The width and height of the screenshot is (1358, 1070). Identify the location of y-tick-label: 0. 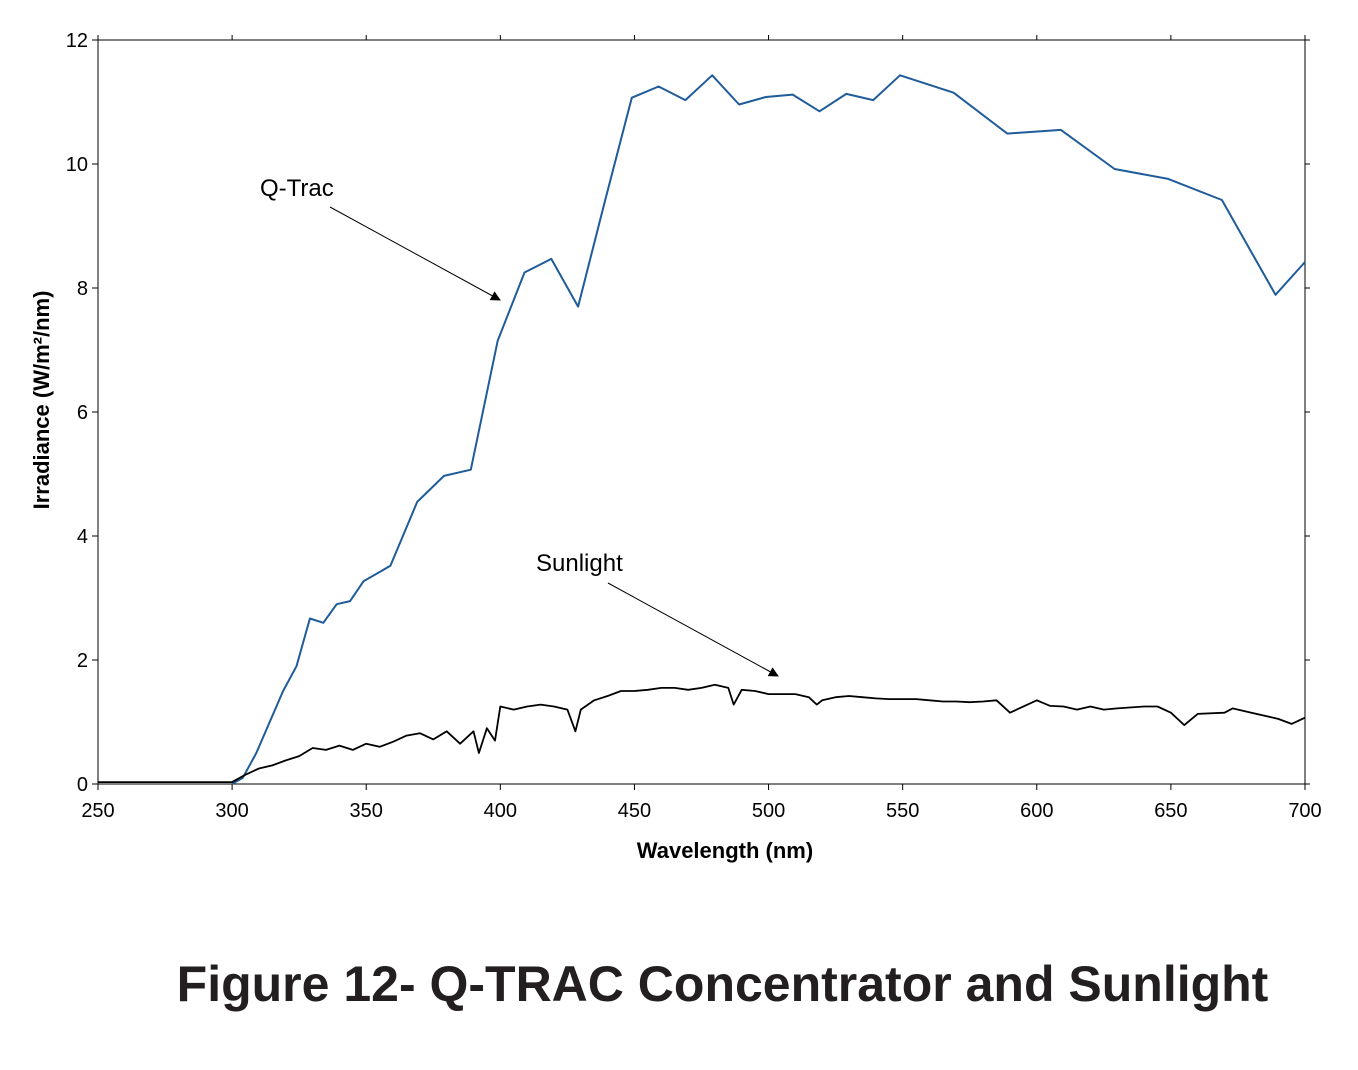
(82, 785).